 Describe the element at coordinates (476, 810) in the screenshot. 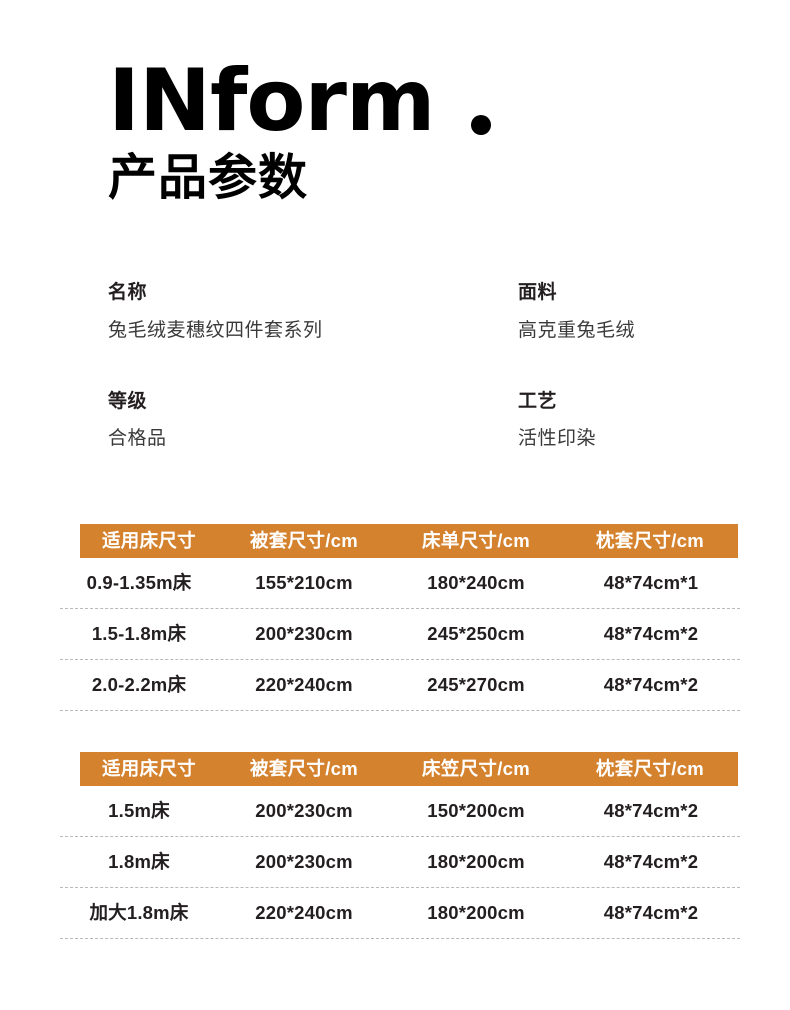

I see `table-cell: 150*200cm` at that location.